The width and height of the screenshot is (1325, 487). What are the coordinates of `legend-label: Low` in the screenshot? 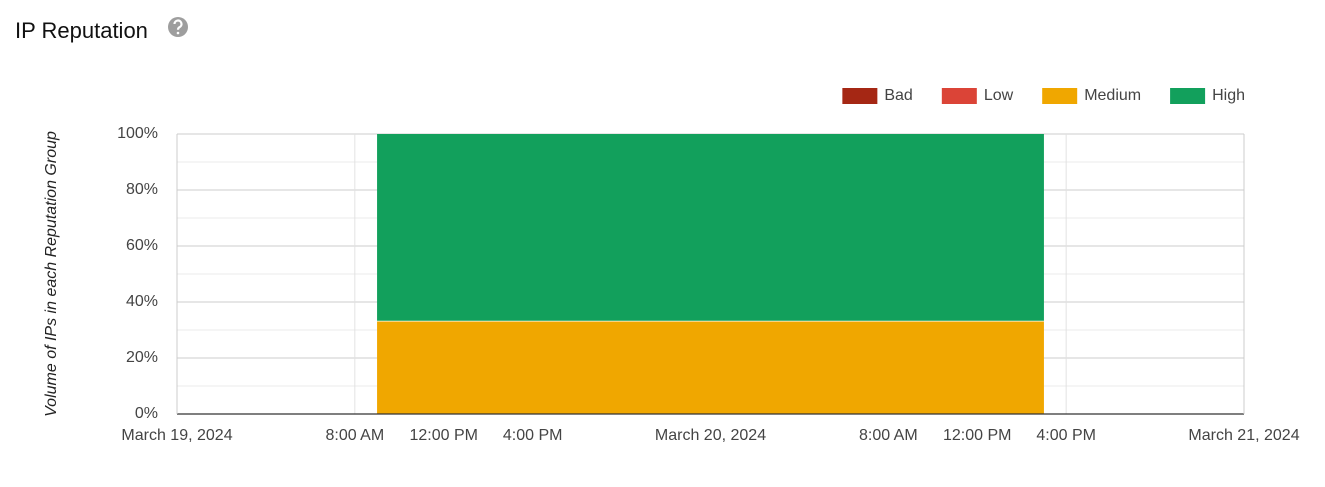 It's located at (999, 95).